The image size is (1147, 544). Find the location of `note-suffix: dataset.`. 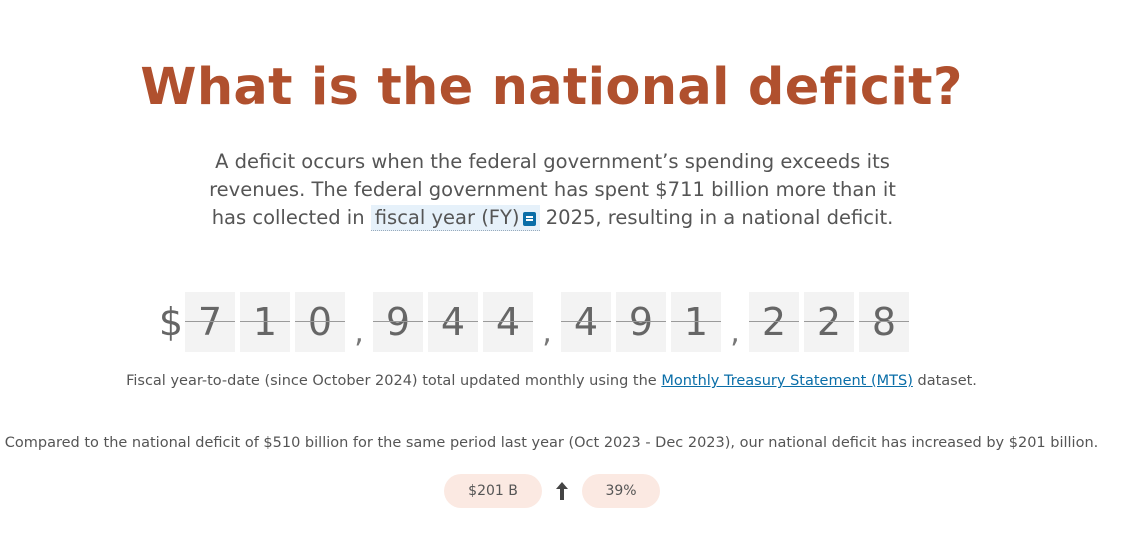

note-suffix: dataset. is located at coordinates (947, 381).